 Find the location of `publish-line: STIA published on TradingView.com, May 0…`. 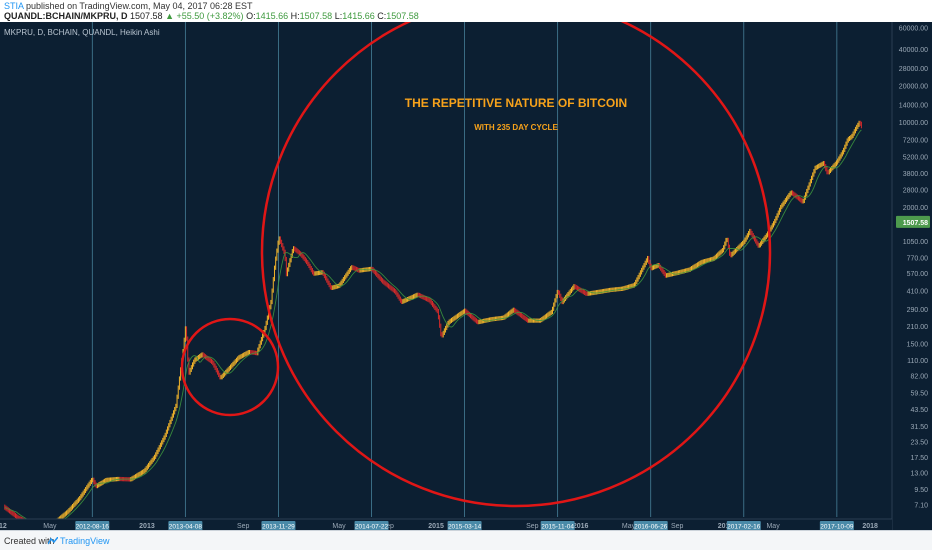

publish-line: STIA published on TradingView.com, May 0… is located at coordinates (128, 6).